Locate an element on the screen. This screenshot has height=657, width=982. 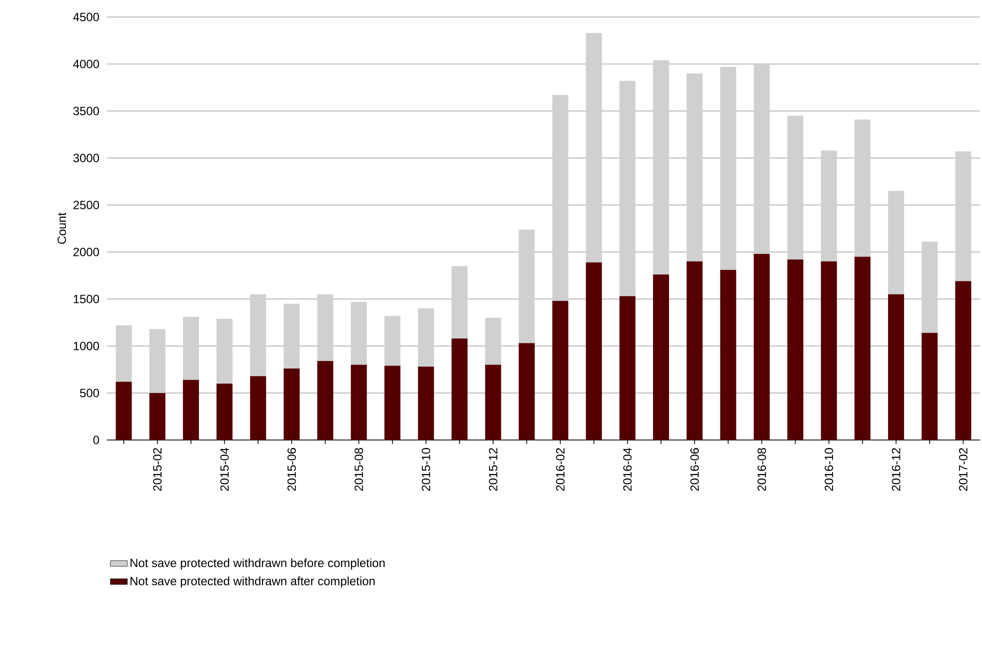
y-tick-label: 1500 is located at coordinates (87, 299).